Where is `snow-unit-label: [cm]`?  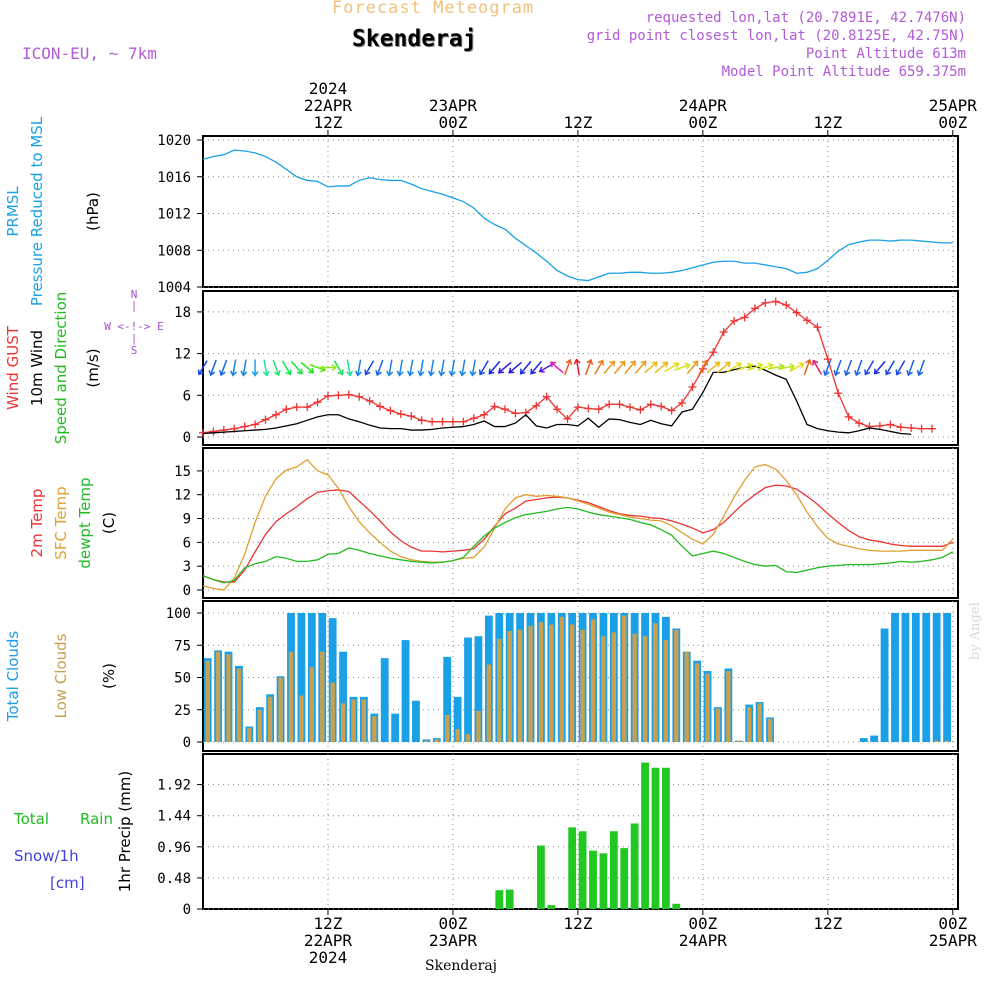 snow-unit-label: [cm] is located at coordinates (67, 883).